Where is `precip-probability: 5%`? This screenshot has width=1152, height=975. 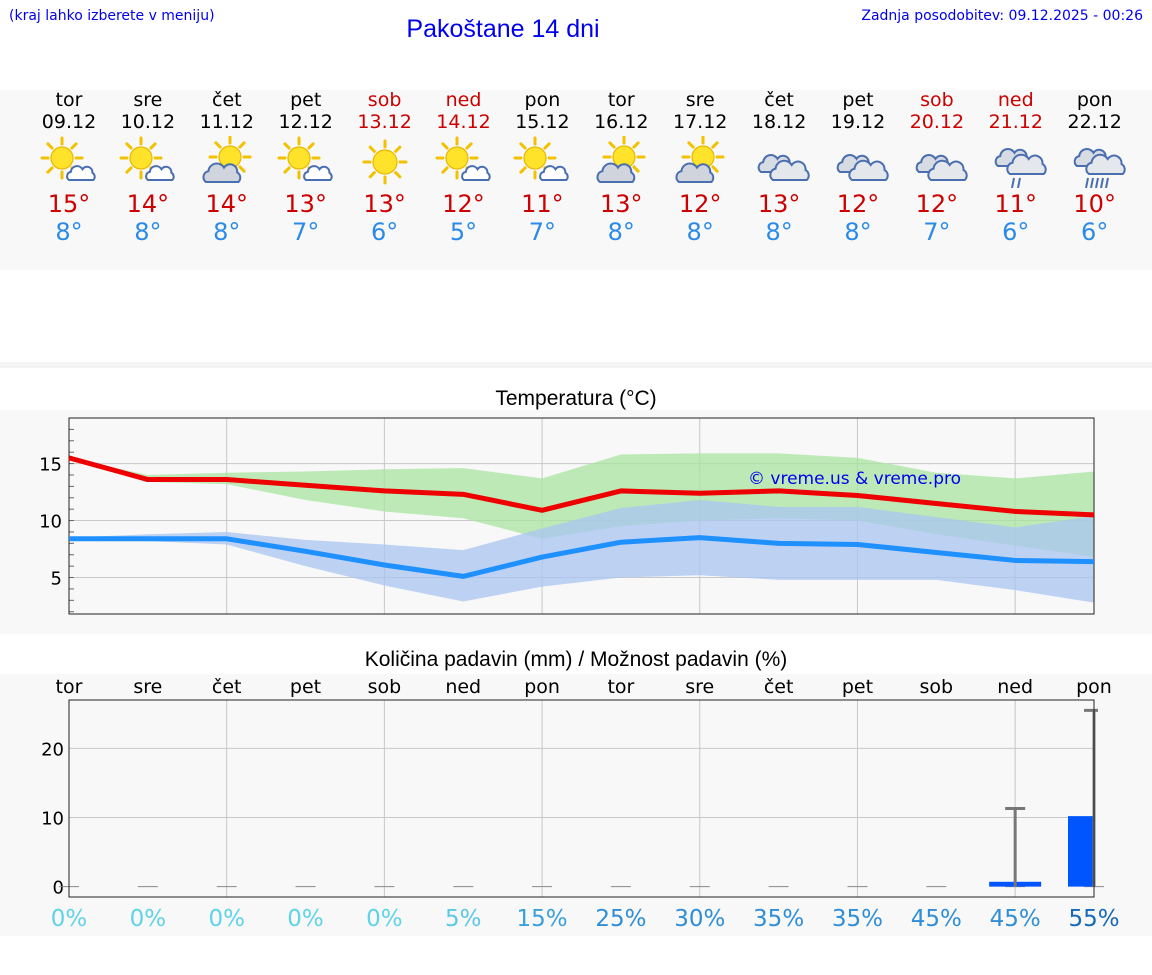
precip-probability: 5% is located at coordinates (463, 919).